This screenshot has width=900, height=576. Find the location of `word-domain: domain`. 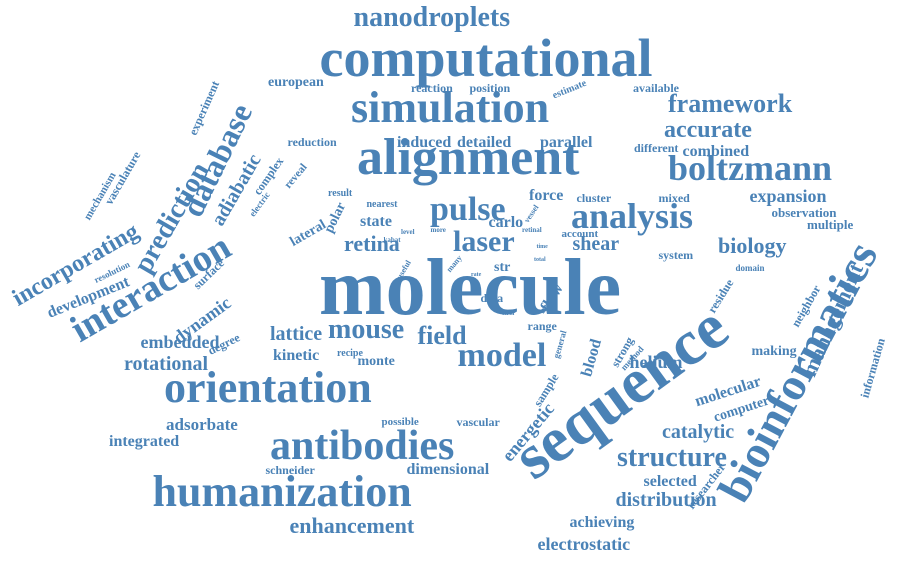

word-domain: domain is located at coordinates (750, 267).